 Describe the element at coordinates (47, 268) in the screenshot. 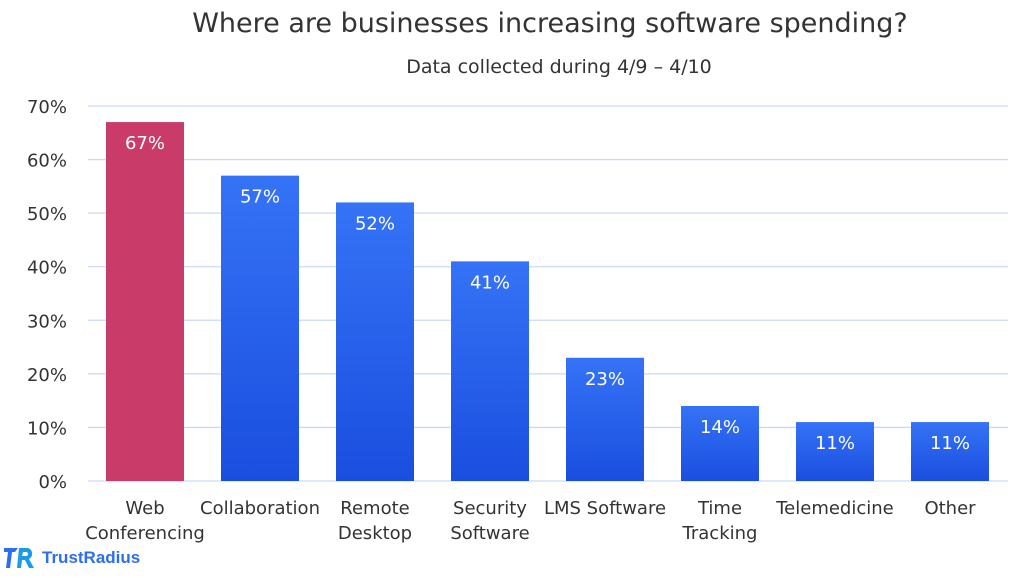

I see `y-tick-label: 40%` at that location.